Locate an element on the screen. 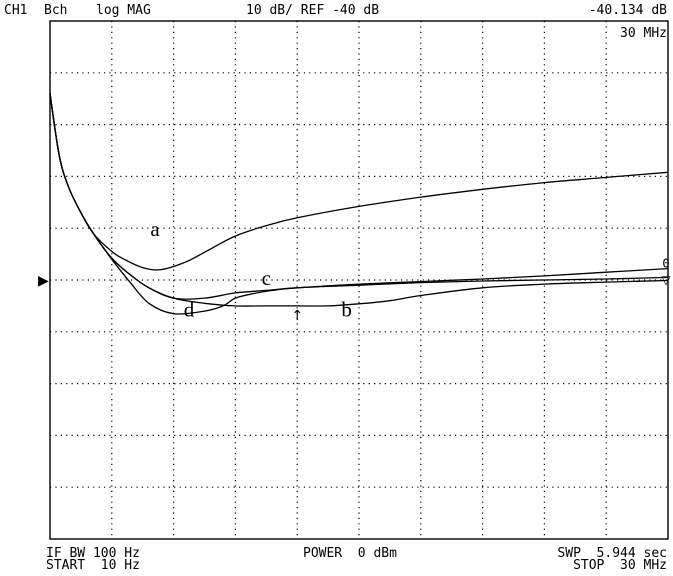 This screenshot has height=576, width=673. start-frequency-label: START 10 Hz is located at coordinates (93, 565).